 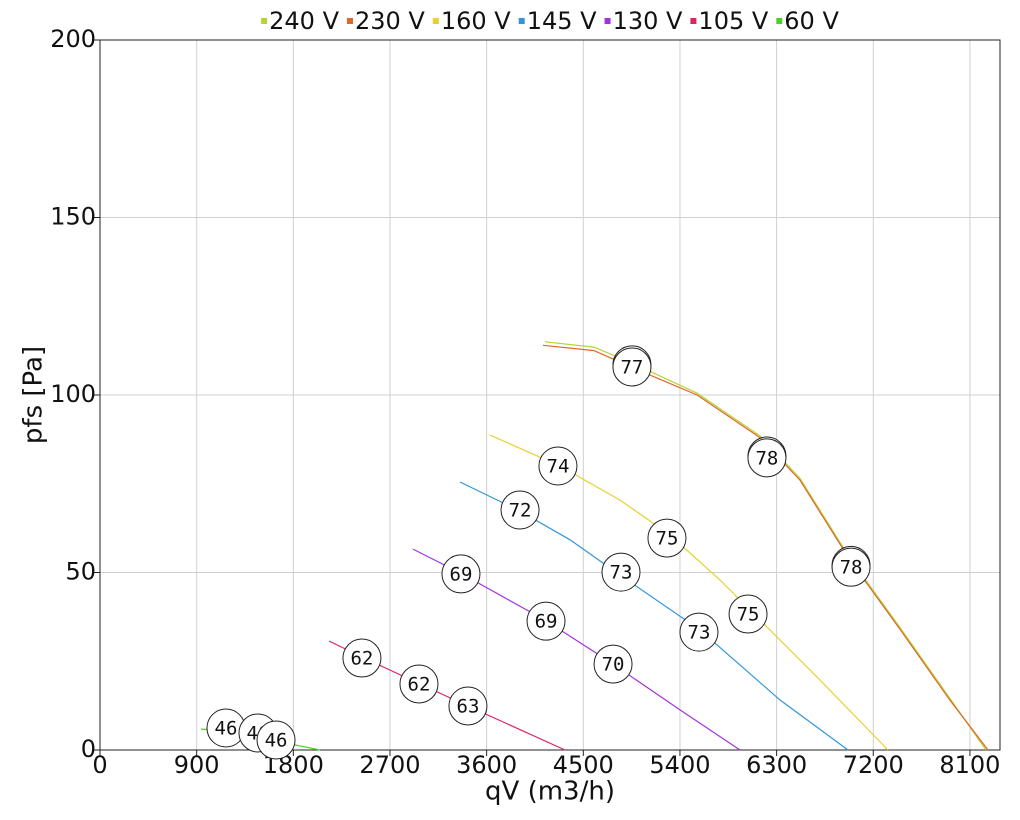 I want to click on x-tick-label: 2700, so click(x=389, y=765).